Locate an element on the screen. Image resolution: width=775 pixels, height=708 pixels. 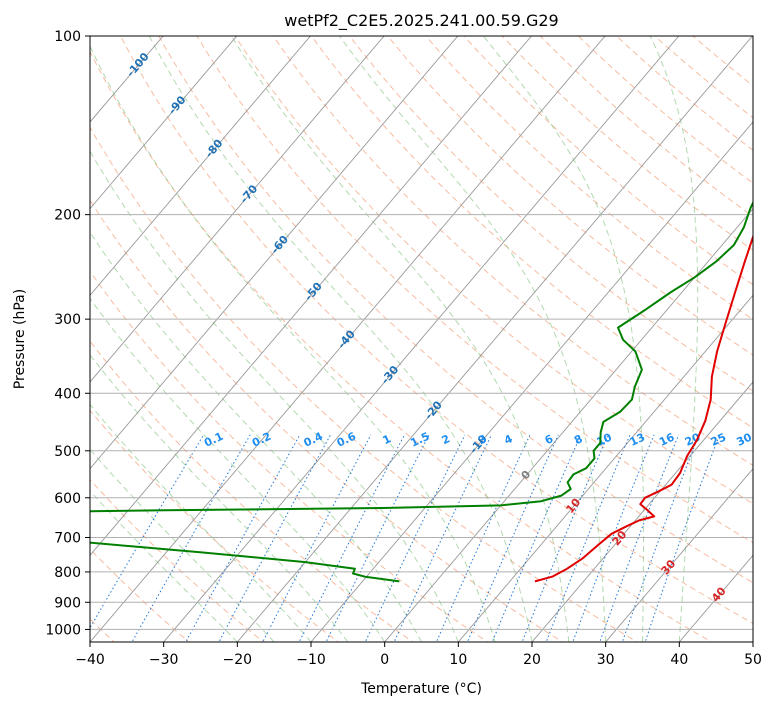
y-tick-label: 900 is located at coordinates (67, 603).